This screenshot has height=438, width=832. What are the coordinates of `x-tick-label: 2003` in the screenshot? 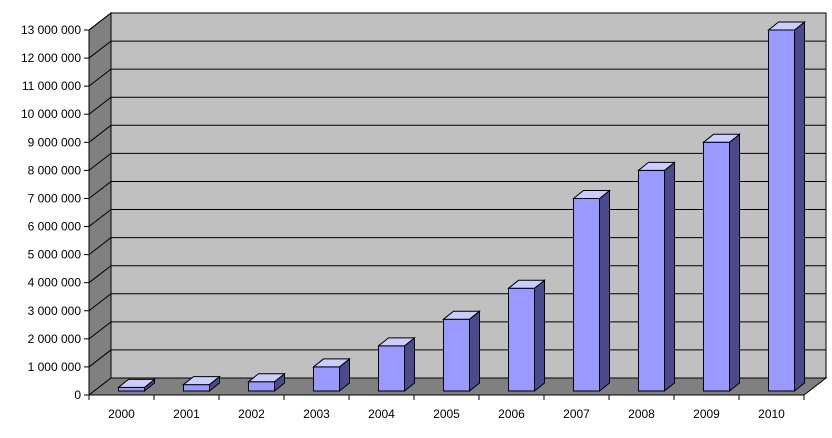 It's located at (316, 414).